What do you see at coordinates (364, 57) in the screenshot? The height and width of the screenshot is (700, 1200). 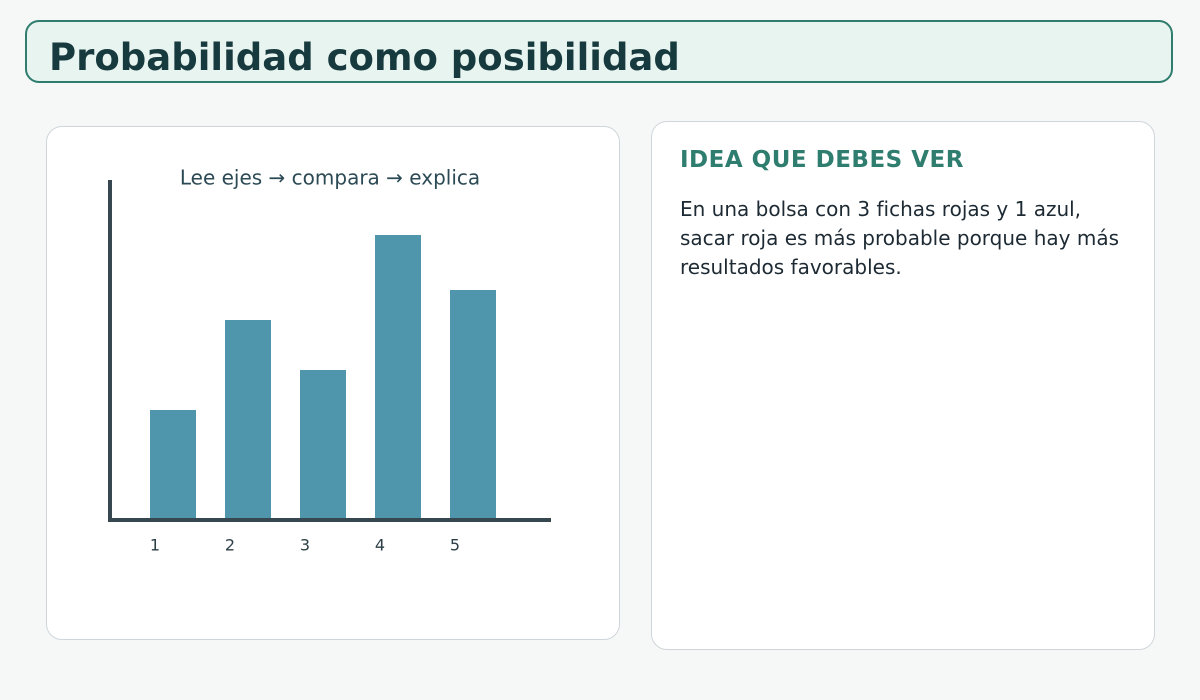 I see `page-title: Probabilidad como posibilidad` at bounding box center [364, 57].